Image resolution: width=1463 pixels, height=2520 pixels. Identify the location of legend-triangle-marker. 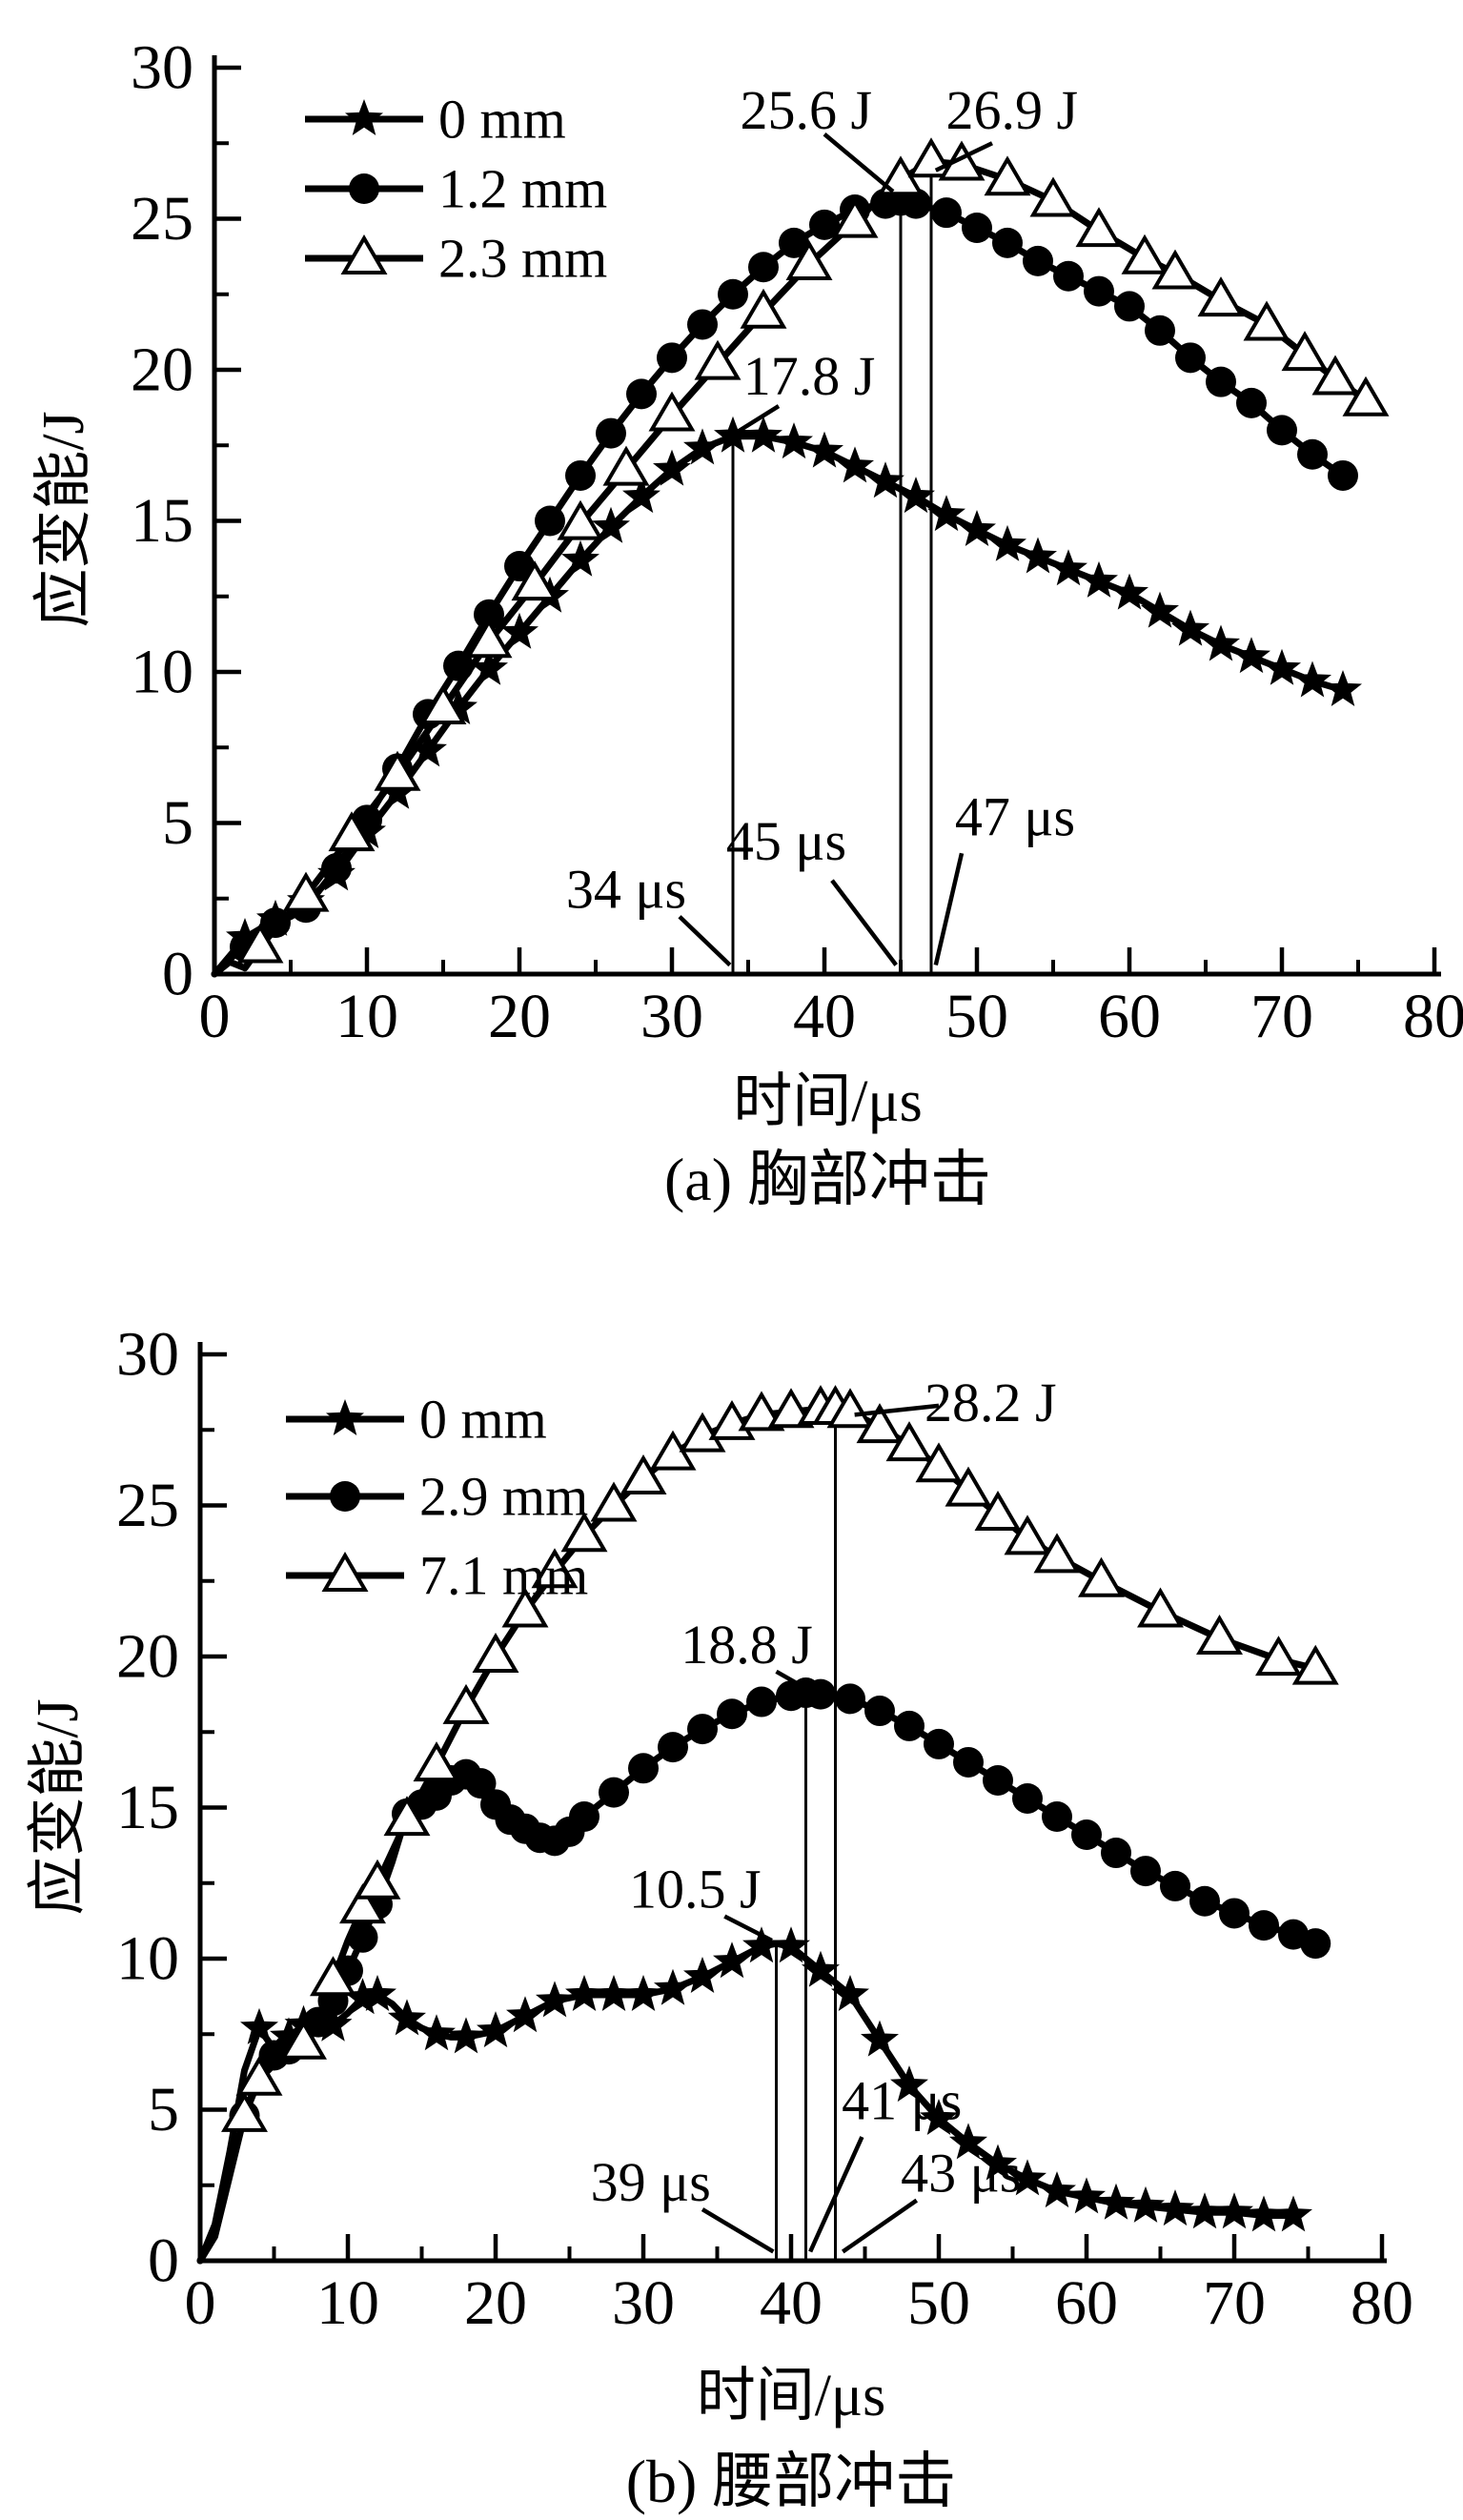
(364, 254).